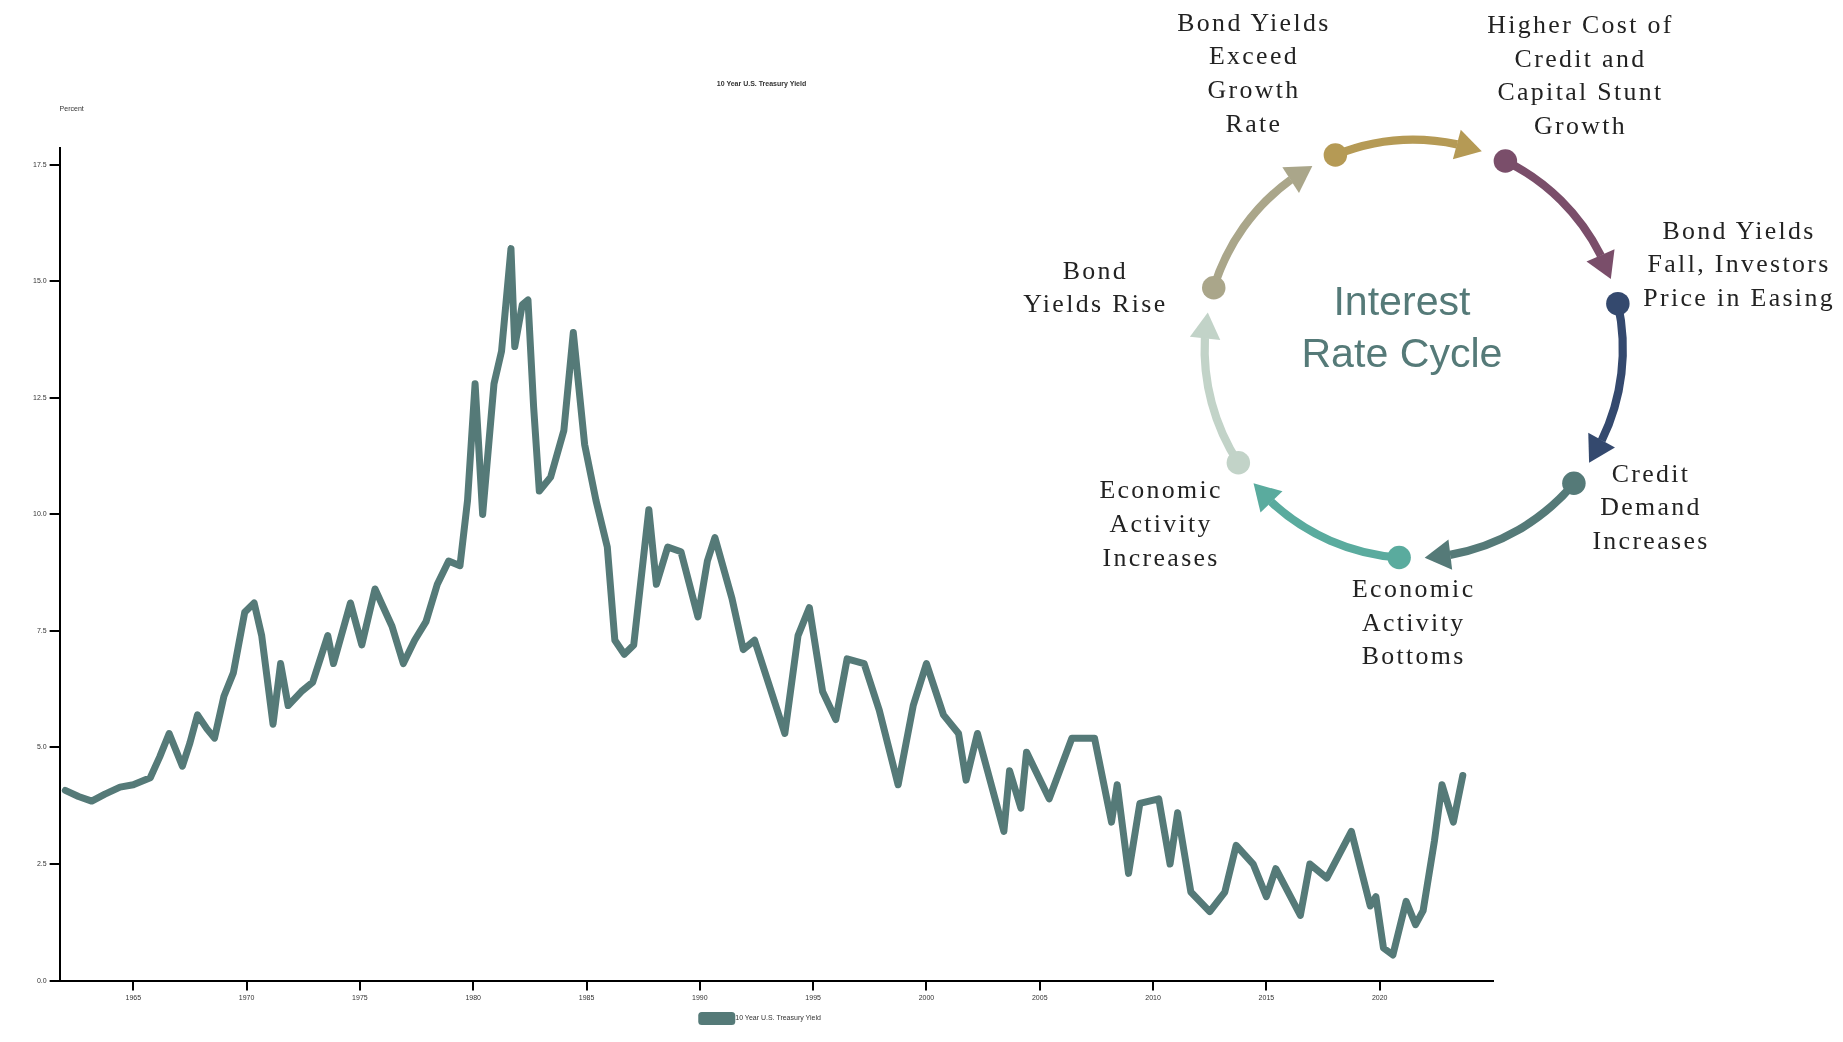  Describe the element at coordinates (1254, 72) in the screenshot. I see `text: Bond Yields Exceed Growth Rate` at that location.